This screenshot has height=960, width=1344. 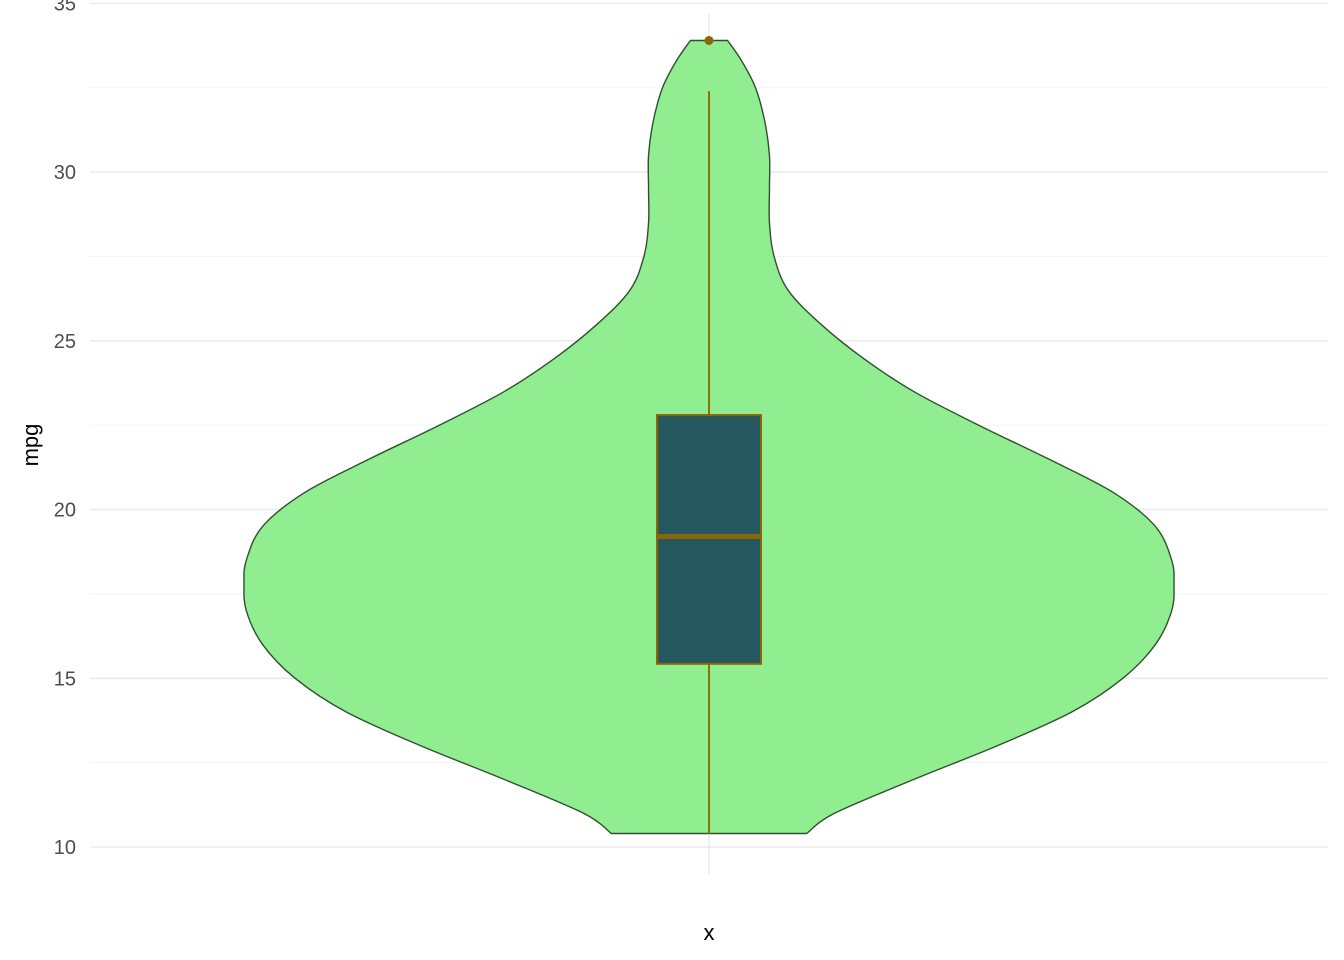 What do you see at coordinates (65, 173) in the screenshot?
I see `y-tick-label: 30` at bounding box center [65, 173].